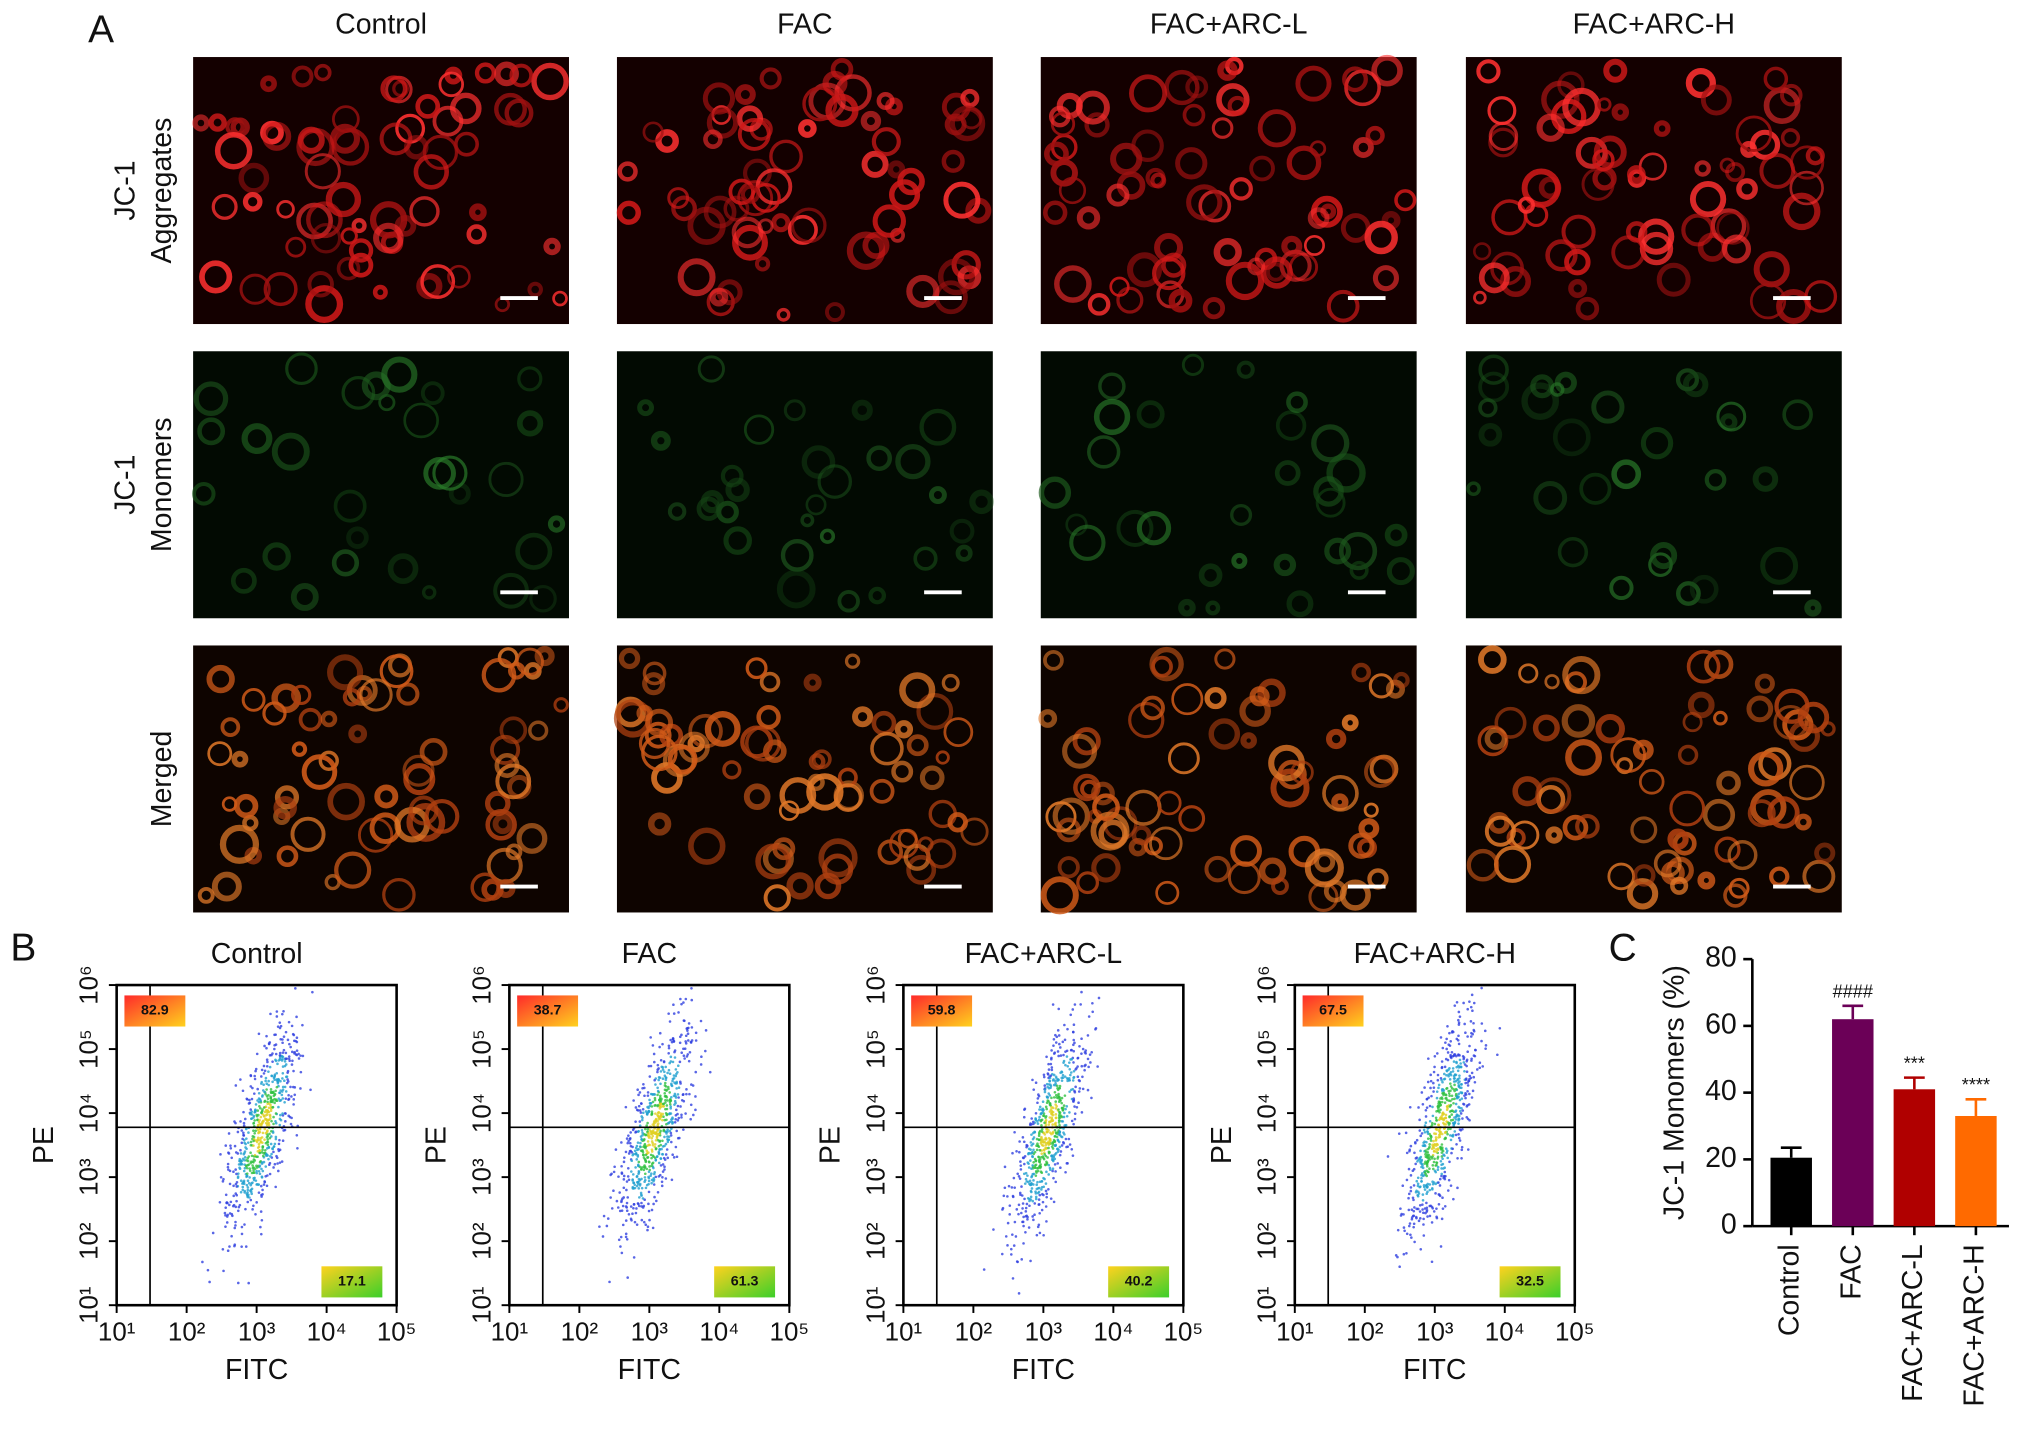 The image size is (2031, 1433). What do you see at coordinates (1333, 1011) in the screenshot?
I see `quadrant-value: 67.5` at bounding box center [1333, 1011].